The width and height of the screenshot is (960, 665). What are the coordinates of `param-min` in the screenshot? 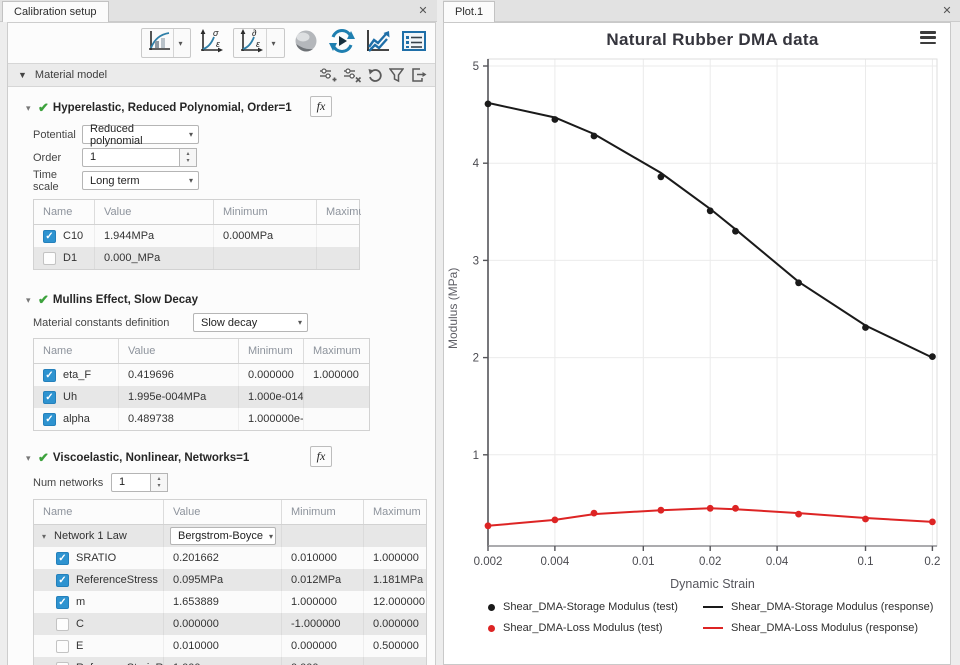 It's located at (264, 258).